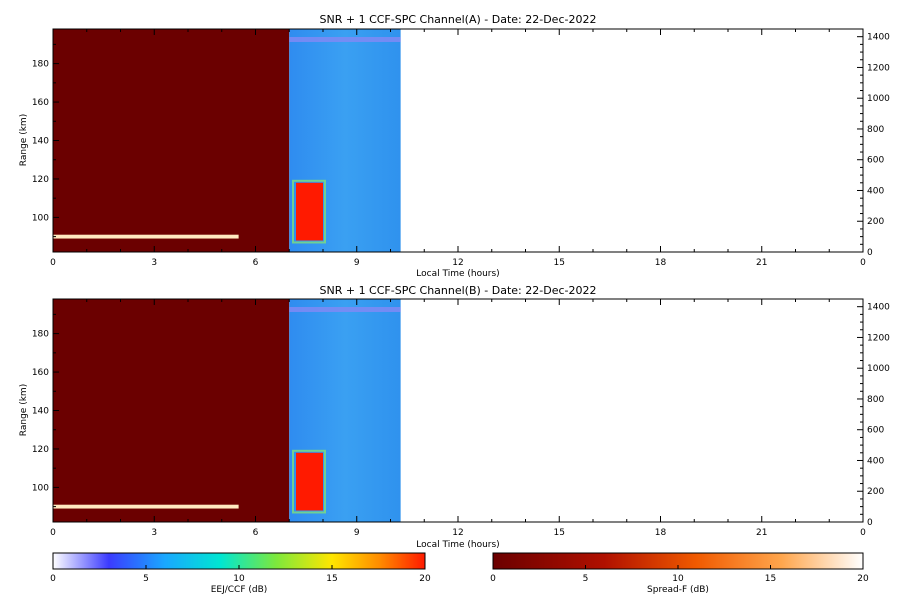 The width and height of the screenshot is (900, 600). Describe the element at coordinates (678, 590) in the screenshot. I see `colorbar-label: Spread-F (dB)` at that location.